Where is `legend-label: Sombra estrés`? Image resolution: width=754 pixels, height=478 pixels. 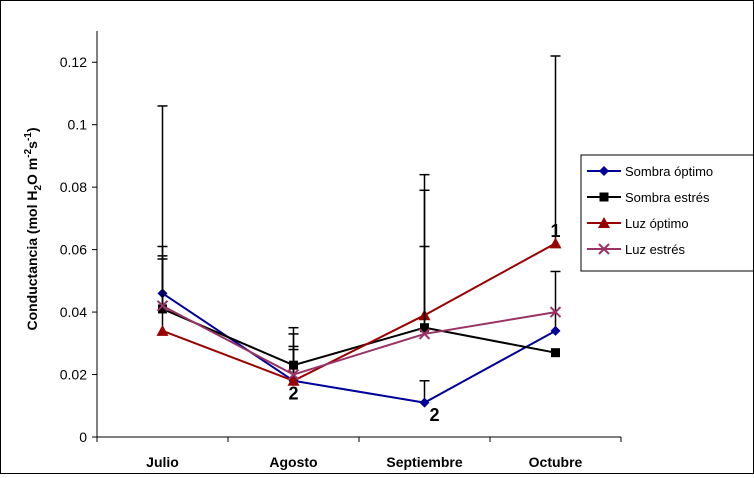
legend-label: Sombra estrés is located at coordinates (667, 197).